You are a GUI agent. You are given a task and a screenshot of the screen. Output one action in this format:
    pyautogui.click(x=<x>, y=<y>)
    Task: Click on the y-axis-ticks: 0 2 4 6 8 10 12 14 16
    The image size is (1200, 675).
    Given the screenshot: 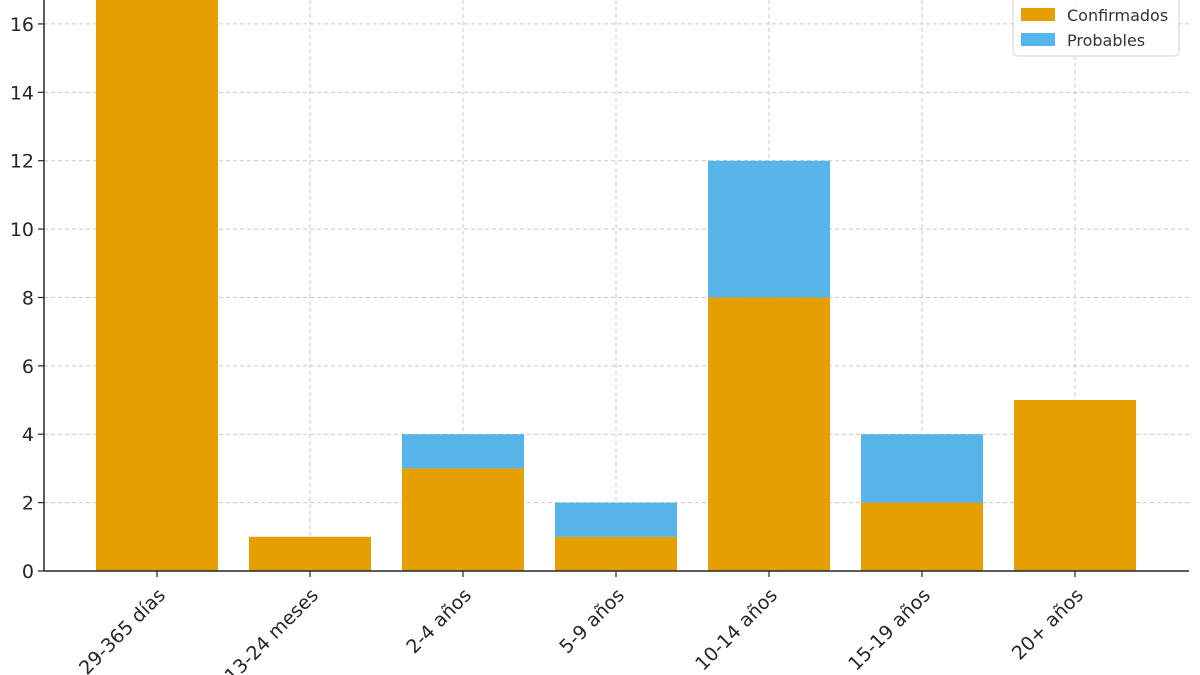 What is the action you would take?
    pyautogui.click(x=27, y=298)
    